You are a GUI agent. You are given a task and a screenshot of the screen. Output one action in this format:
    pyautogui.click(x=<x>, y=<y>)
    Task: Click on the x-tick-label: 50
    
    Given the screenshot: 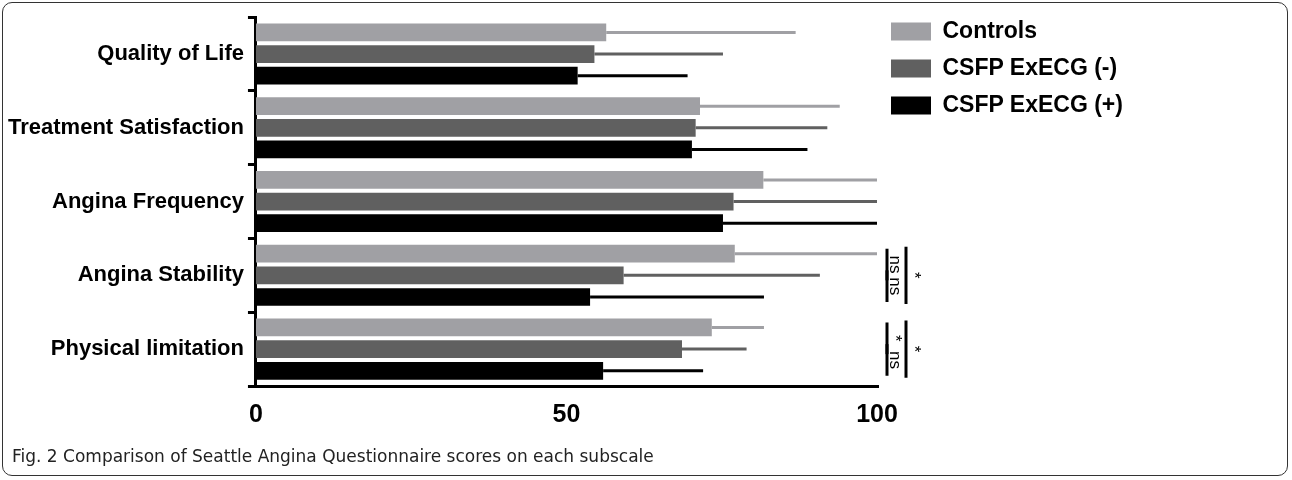 What is the action you would take?
    pyautogui.click(x=566, y=412)
    